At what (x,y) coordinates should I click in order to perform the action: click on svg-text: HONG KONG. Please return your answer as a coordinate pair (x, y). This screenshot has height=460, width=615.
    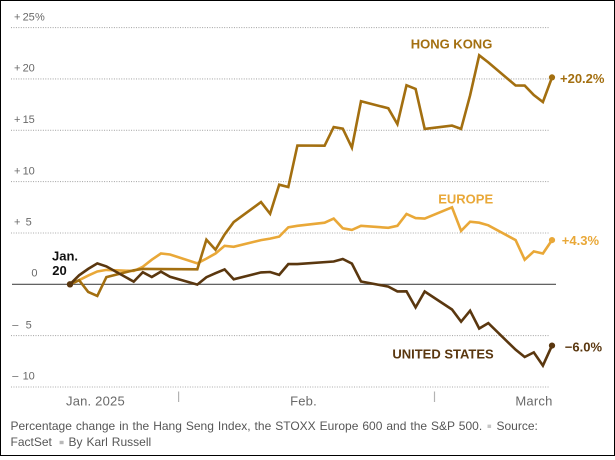
    Looking at the image, I should click on (452, 44).